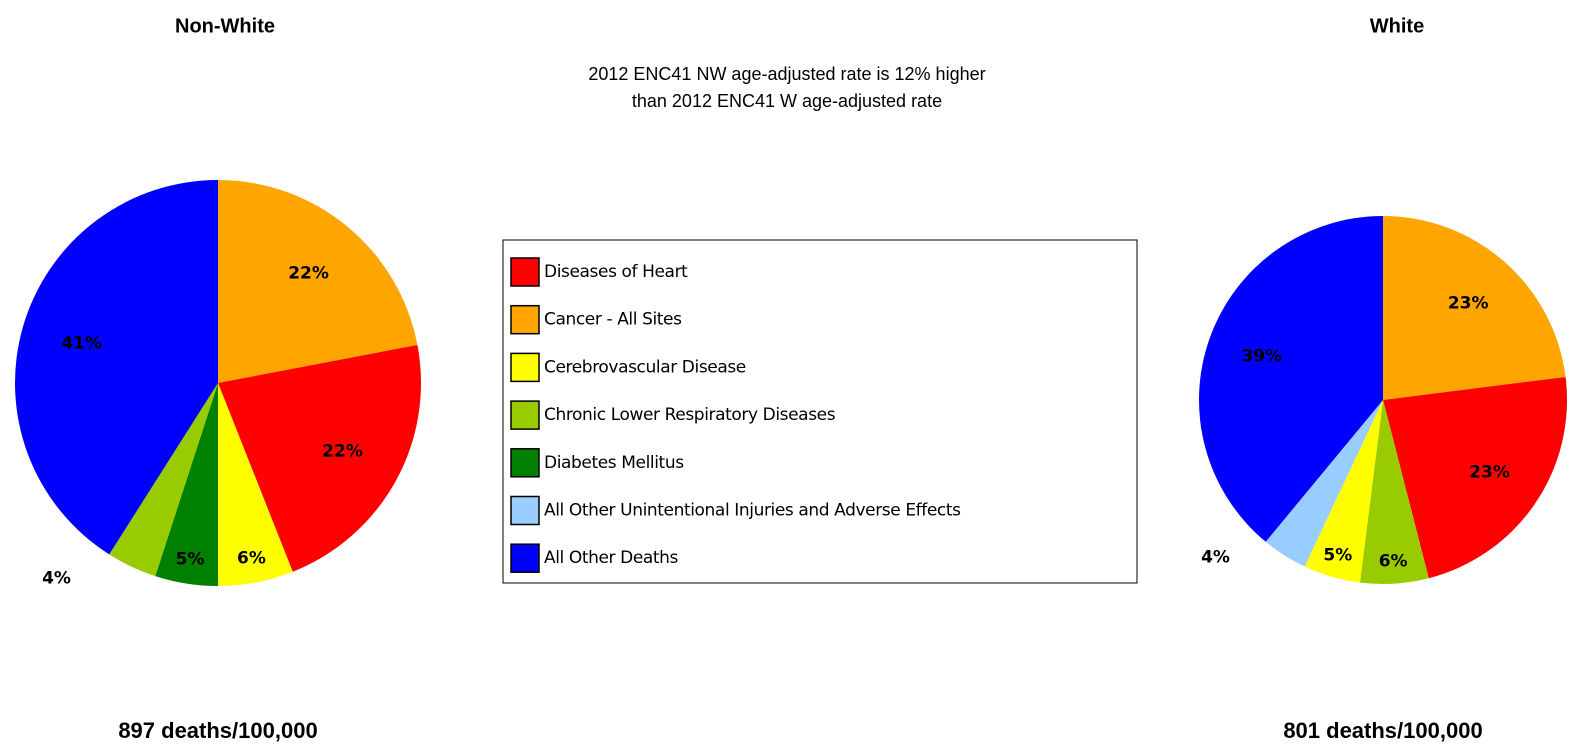  What do you see at coordinates (645, 367) in the screenshot?
I see `legend-label: Cerebrovascular Disease` at bounding box center [645, 367].